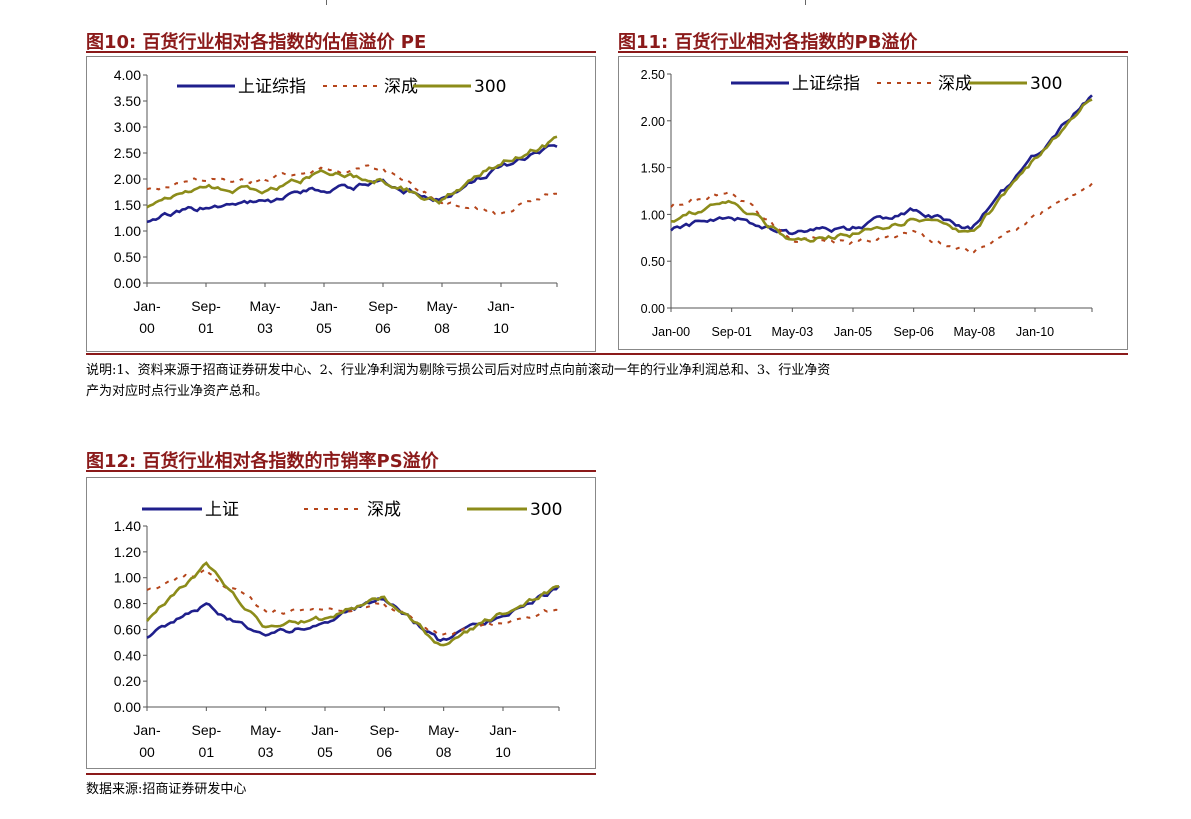 This screenshot has height=819, width=1191. Describe the element at coordinates (671, 332) in the screenshot. I see `x-tick-label: Jan-00` at that location.